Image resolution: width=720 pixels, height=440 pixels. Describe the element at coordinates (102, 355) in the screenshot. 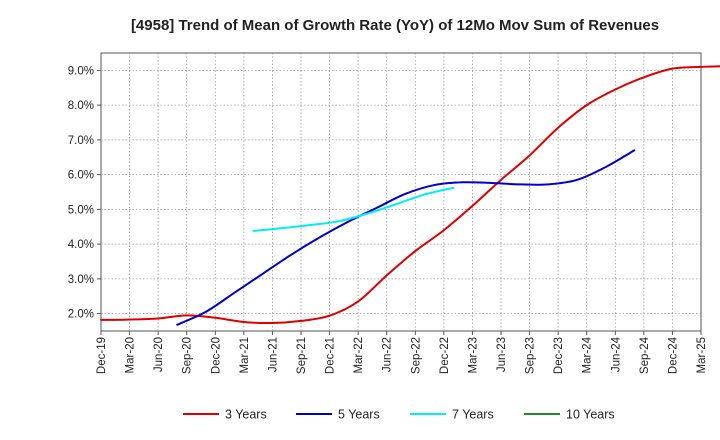

I see `x-tick-label: Dec-19` at that location.